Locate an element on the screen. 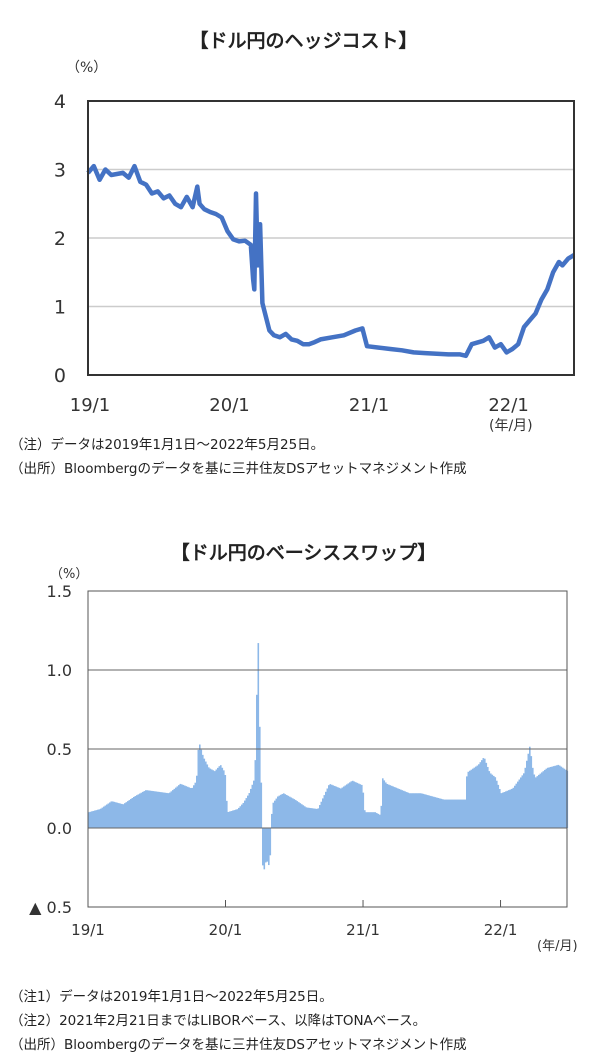  chart1-xlabel: (年/月) is located at coordinates (511, 426).